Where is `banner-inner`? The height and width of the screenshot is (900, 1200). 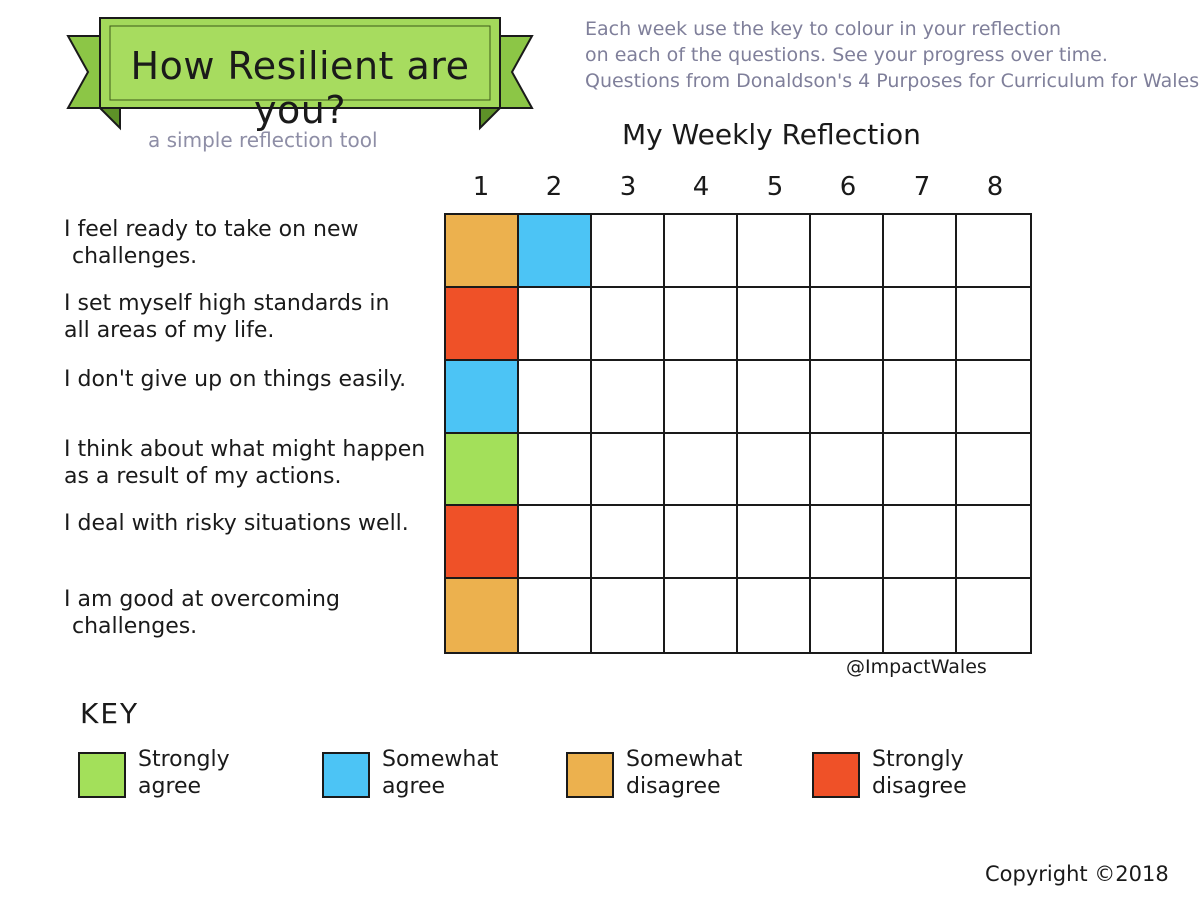 banner-inner is located at coordinates (300, 63).